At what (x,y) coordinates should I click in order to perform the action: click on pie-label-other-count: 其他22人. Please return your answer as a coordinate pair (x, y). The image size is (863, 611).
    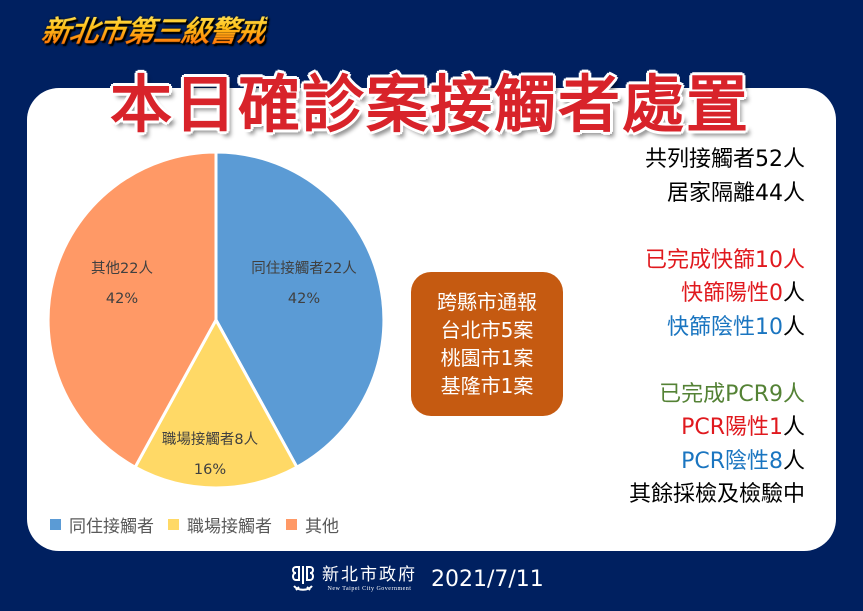
    Looking at the image, I should click on (122, 269).